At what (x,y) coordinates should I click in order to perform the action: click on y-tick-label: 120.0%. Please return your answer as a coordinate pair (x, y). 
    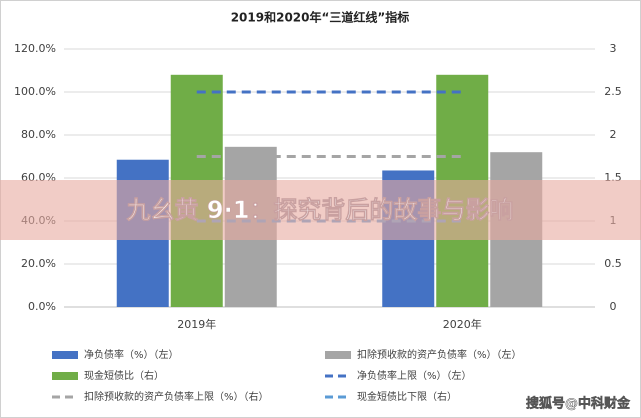
    Looking at the image, I should click on (35, 48).